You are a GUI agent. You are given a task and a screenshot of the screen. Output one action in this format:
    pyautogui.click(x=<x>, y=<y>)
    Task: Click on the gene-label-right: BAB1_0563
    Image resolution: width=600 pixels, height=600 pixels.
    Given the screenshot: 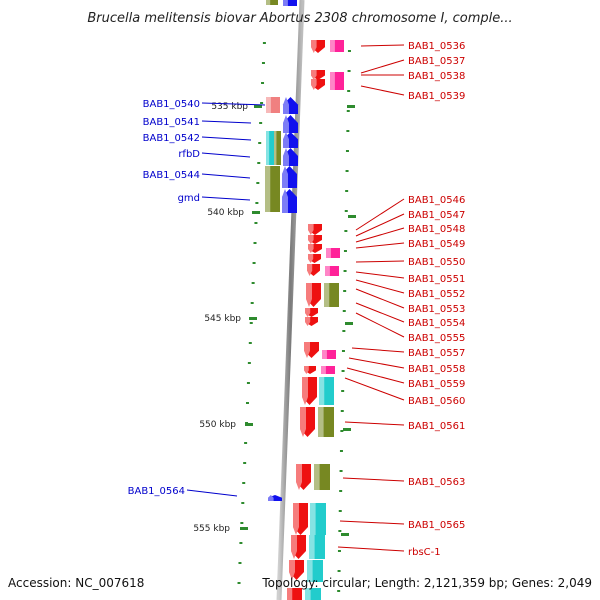 What is the action you would take?
    pyautogui.click(x=436, y=482)
    